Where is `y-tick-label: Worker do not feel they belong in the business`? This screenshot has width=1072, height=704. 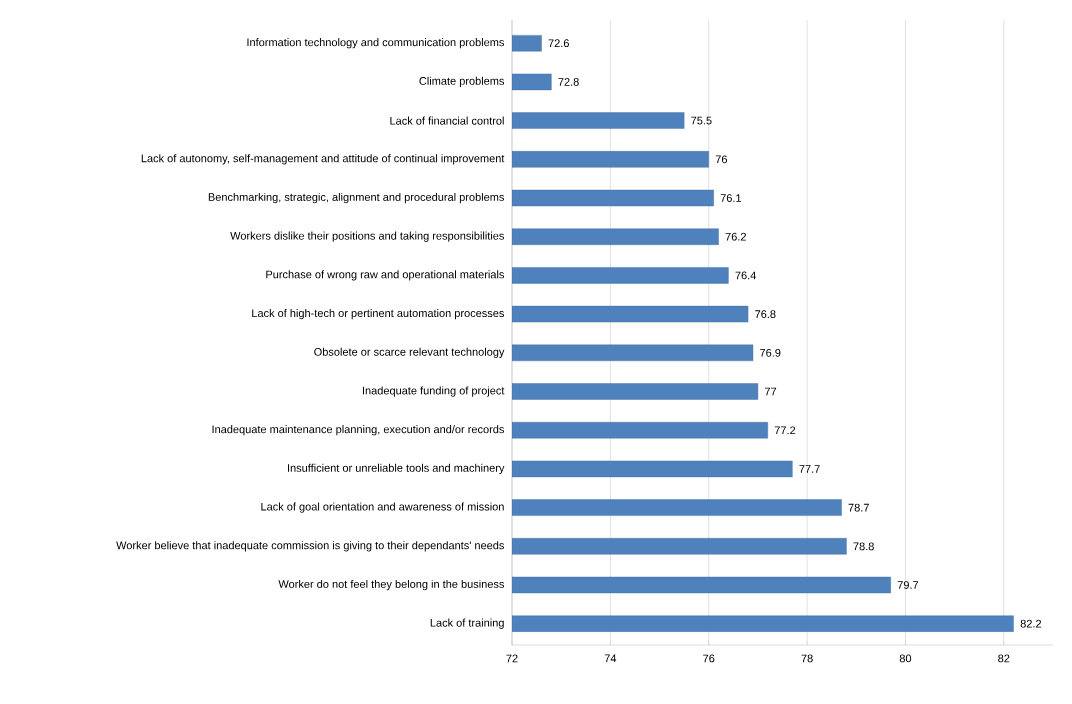 y-tick-label: Worker do not feel they belong in the business is located at coordinates (391, 585).